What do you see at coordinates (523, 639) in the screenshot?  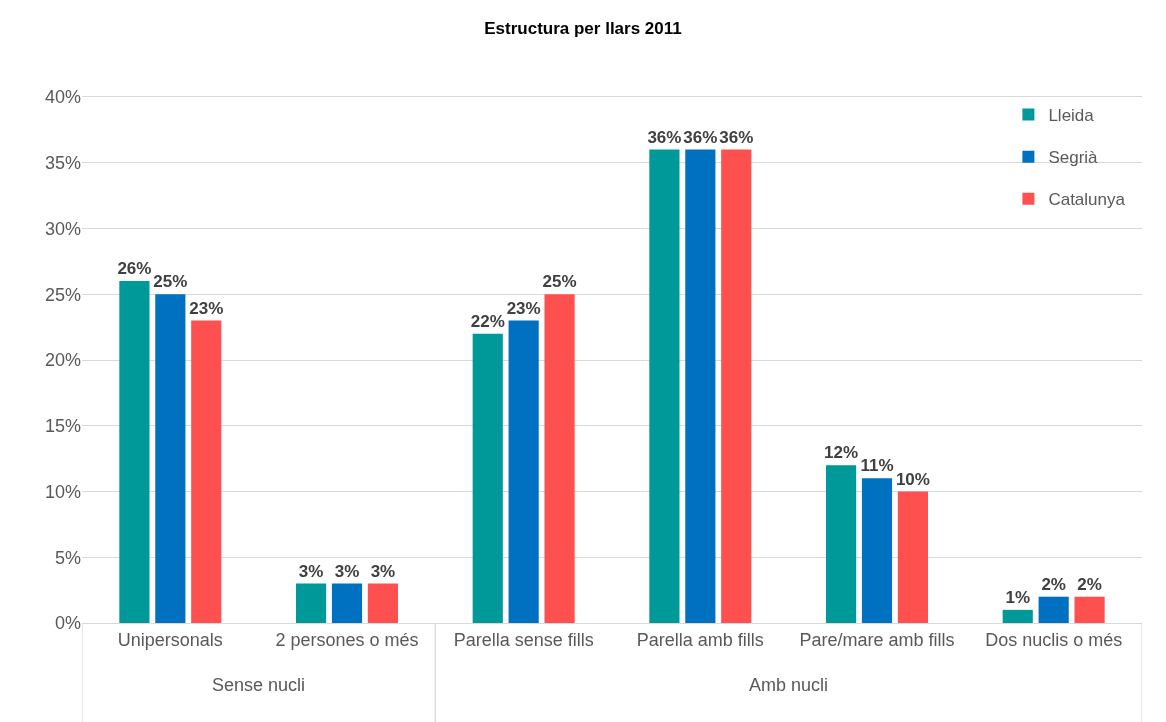 I see `x-tick-label: Parella sense fills` at bounding box center [523, 639].